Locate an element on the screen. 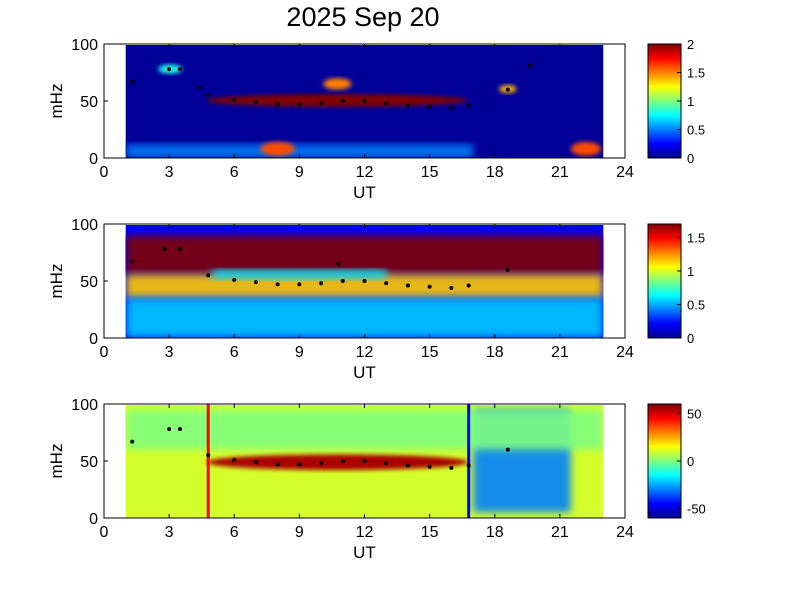 Image resolution: width=801 pixels, height=600 pixels. colorbar-tick-label: 0 is located at coordinates (690, 338).